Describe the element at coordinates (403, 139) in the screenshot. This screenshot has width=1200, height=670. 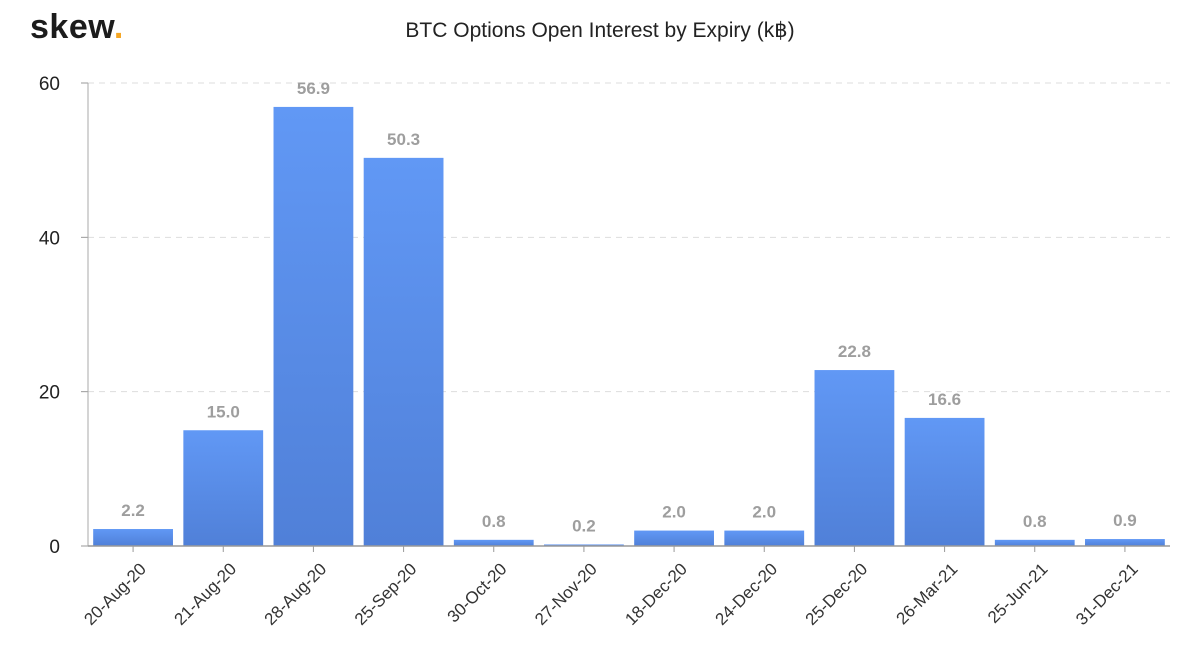
I see `data-label: 50.3` at that location.